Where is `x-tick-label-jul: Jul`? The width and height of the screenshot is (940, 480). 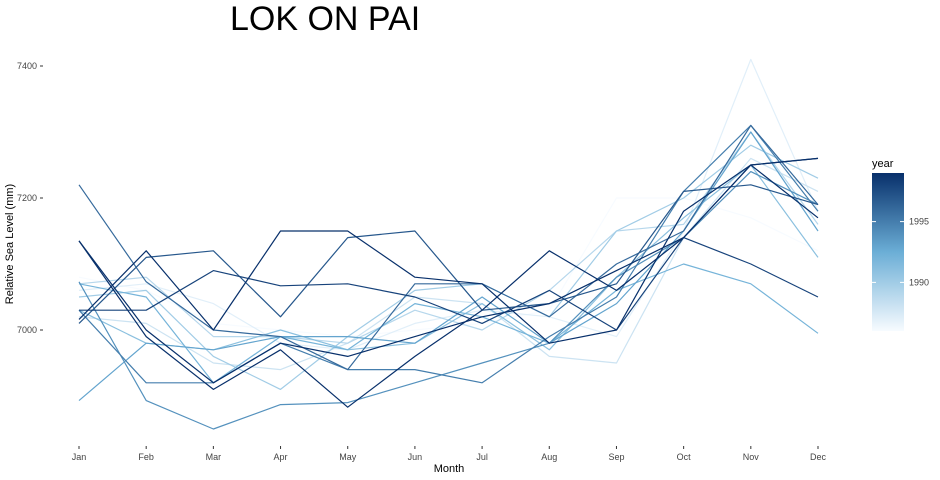
x-tick-label-jul: Jul is located at coordinates (482, 457).